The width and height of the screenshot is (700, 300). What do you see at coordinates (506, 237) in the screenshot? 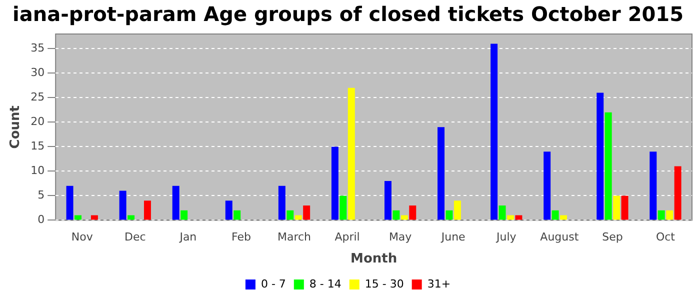
I see `x-tick-label: July` at bounding box center [506, 237].